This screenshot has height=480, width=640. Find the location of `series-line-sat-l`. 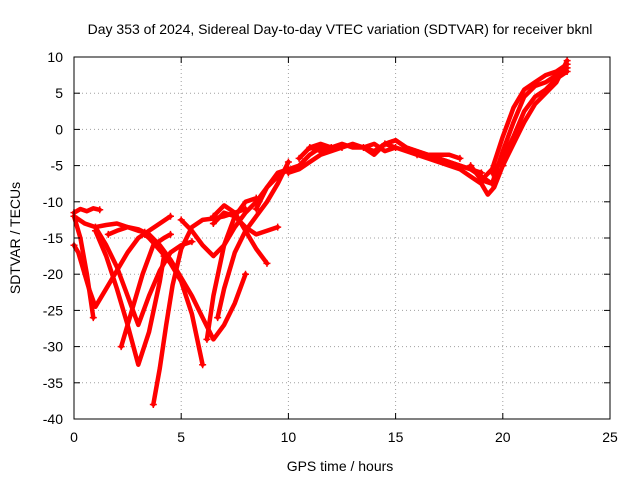

series-line-sat-l is located at coordinates (231, 268).